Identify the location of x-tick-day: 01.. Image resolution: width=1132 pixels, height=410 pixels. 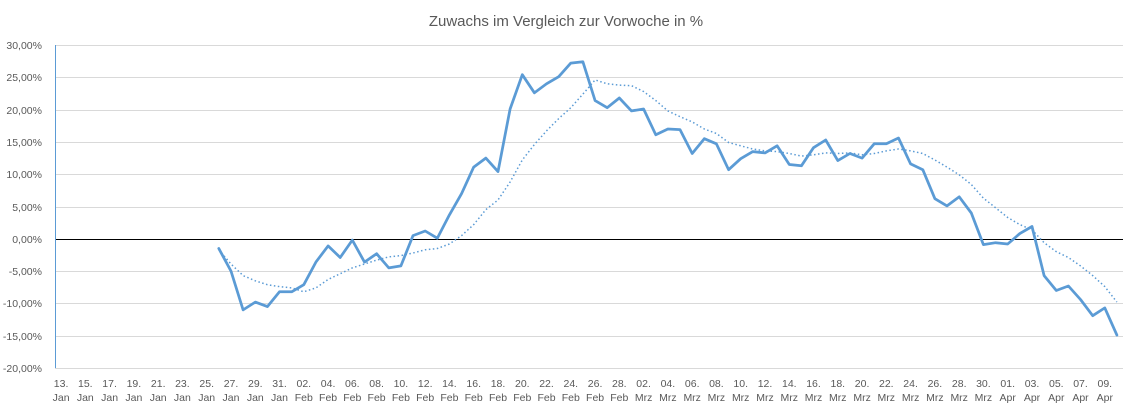
(1007, 384).